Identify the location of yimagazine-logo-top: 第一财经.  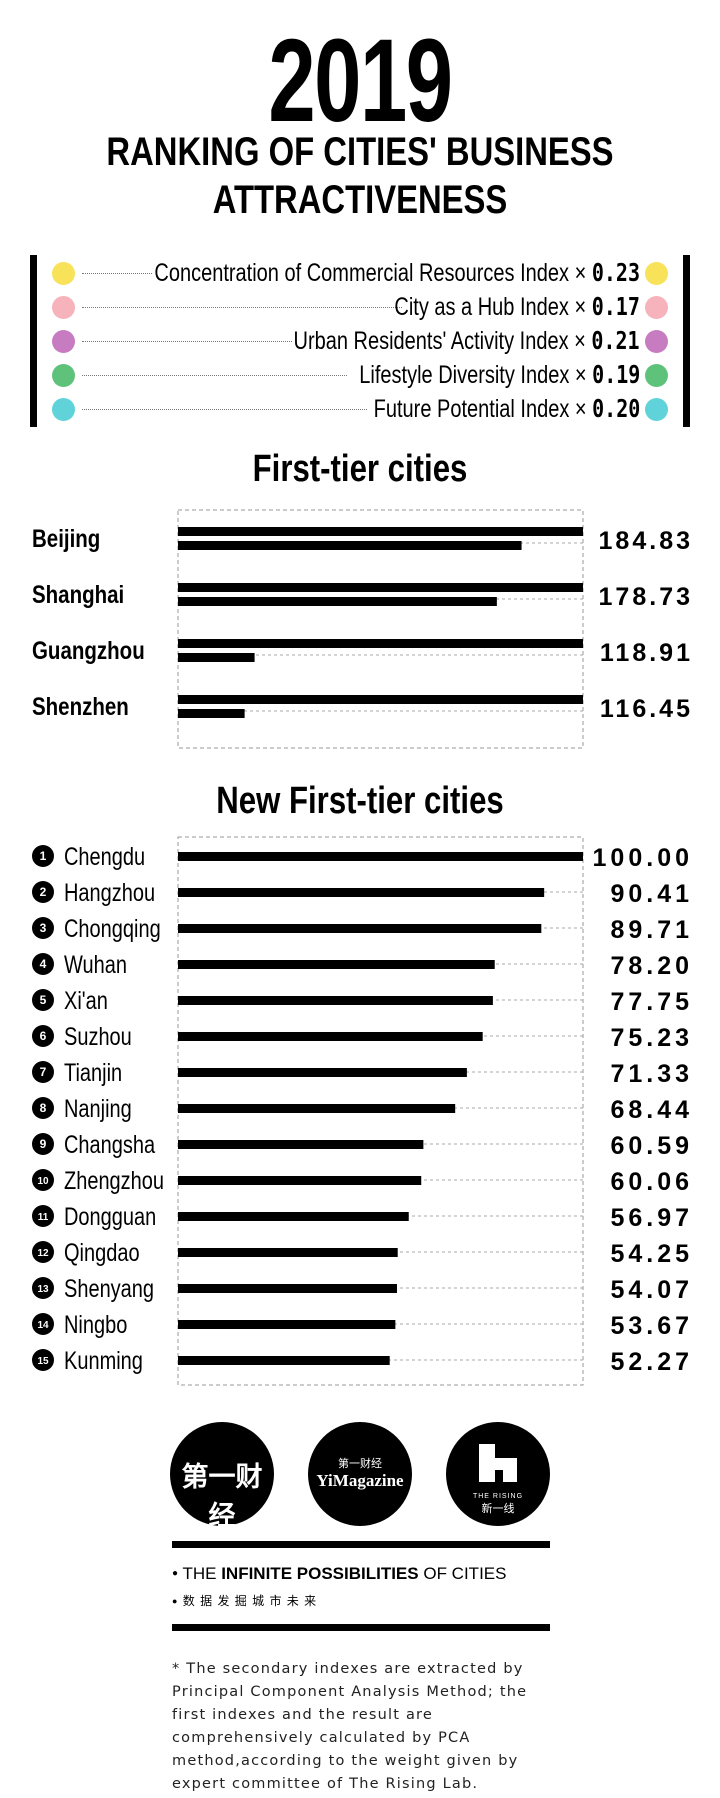
(360, 1464).